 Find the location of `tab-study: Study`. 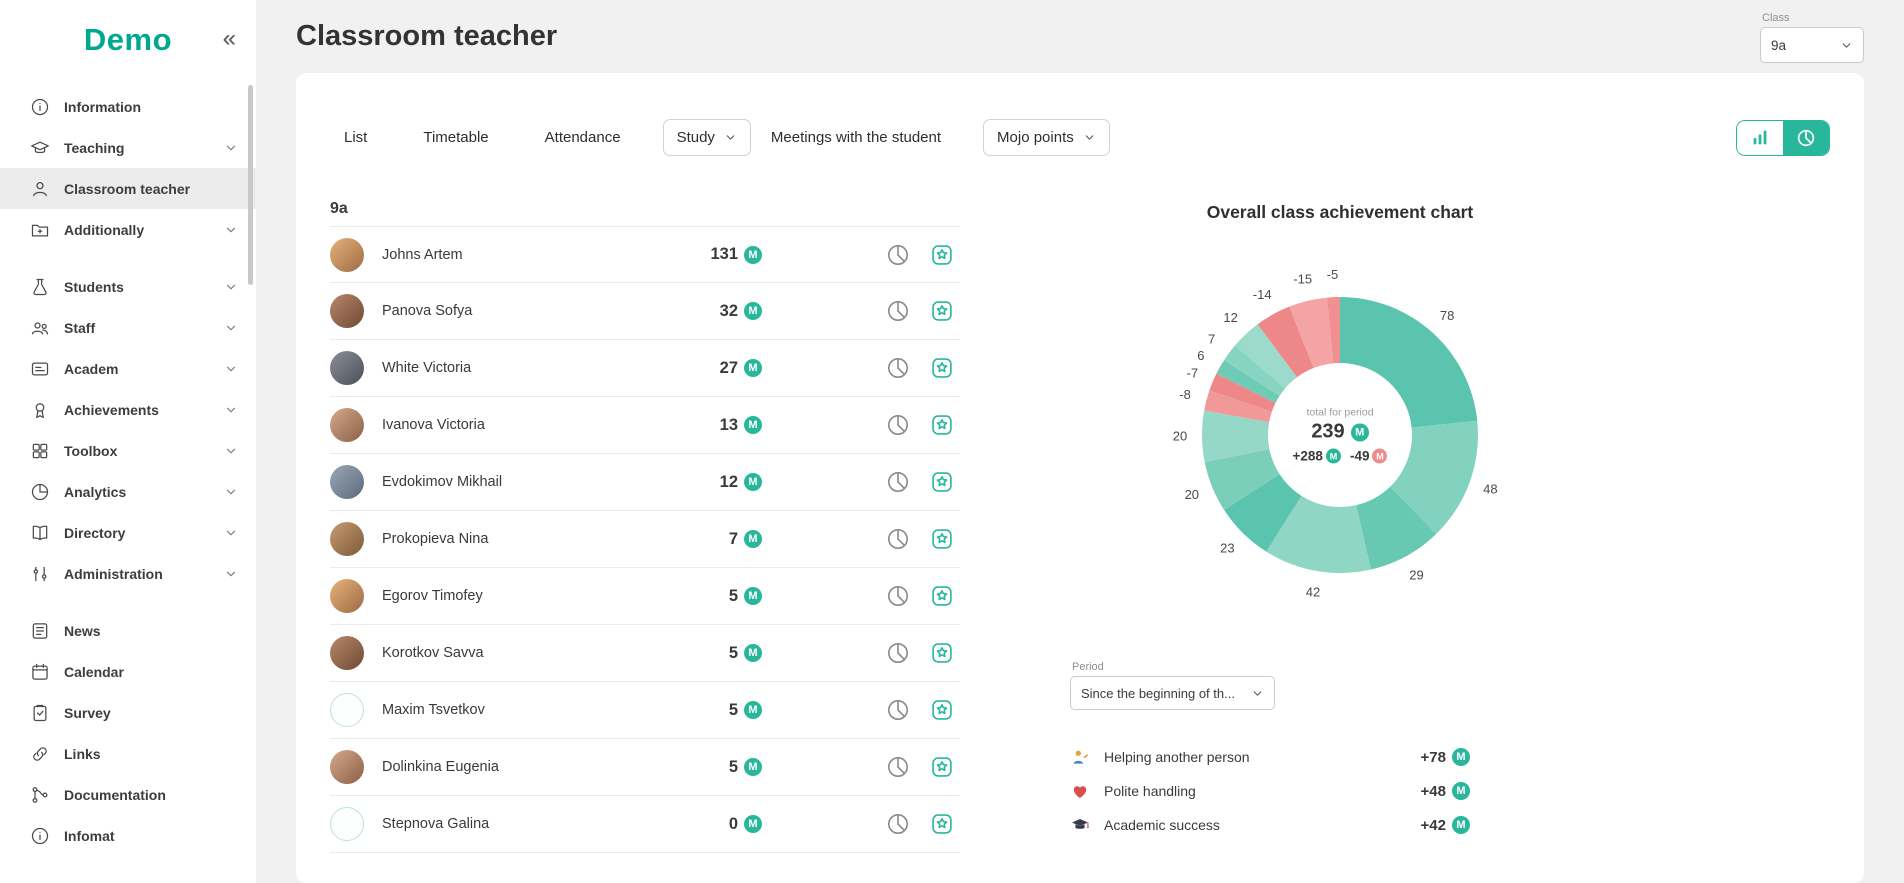

tab-study: Study is located at coordinates (706, 137).